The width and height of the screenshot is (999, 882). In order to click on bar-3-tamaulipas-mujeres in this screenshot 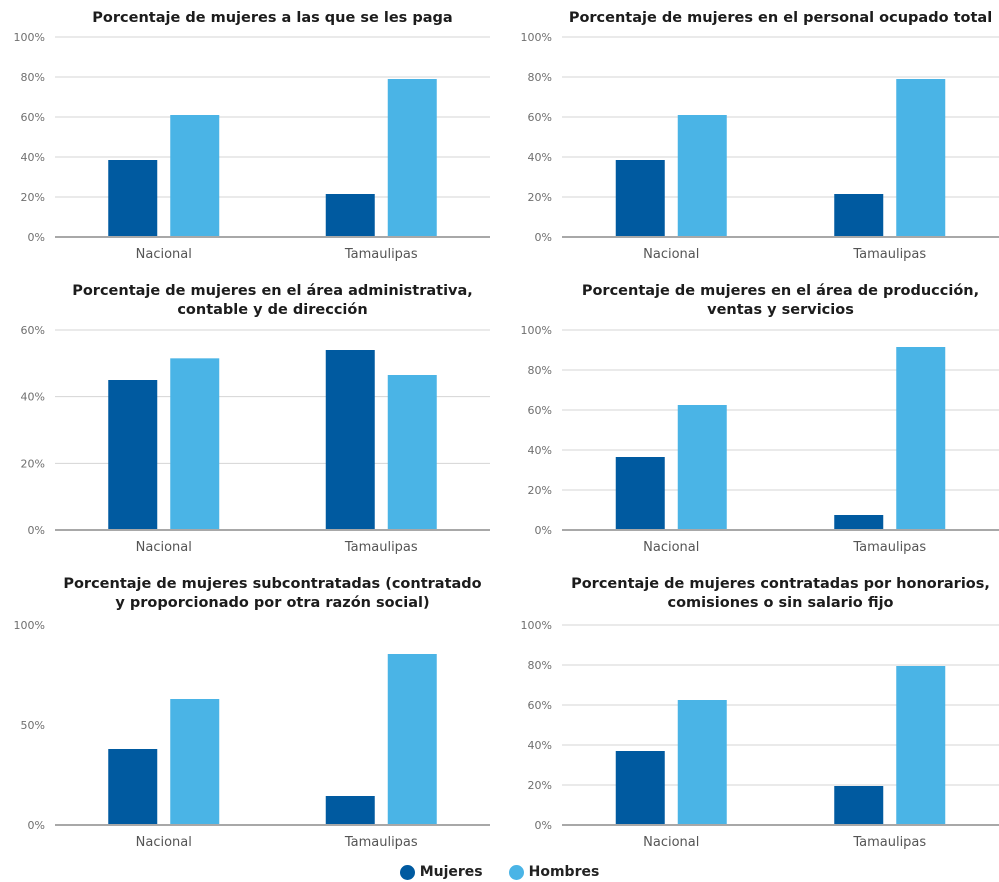, I will do `click(350, 440)`.